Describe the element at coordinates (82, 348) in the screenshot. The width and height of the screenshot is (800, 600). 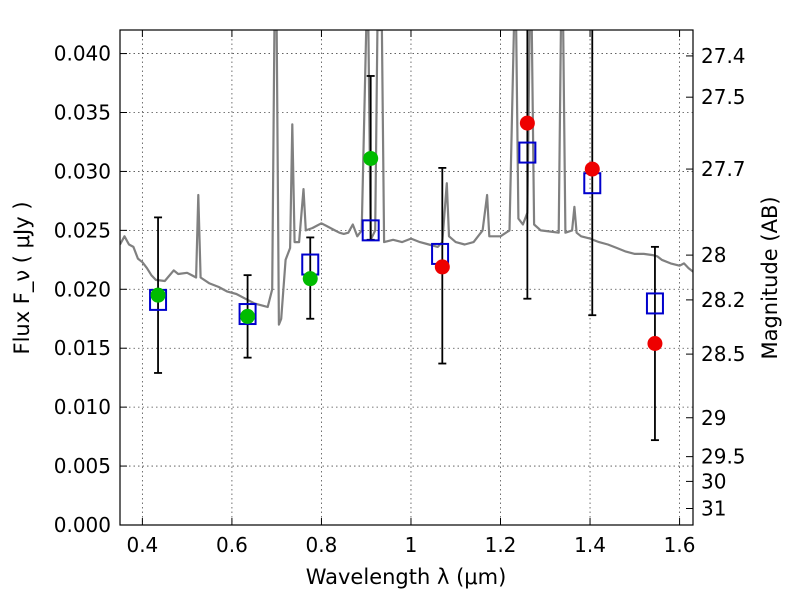
I see `y-tick-label: 0.015` at that location.